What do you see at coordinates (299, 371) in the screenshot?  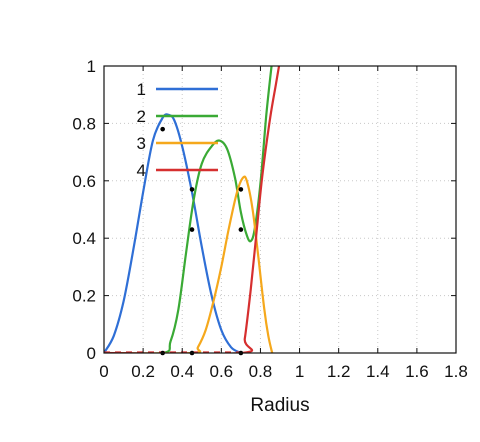 I see `x-tick-label: 1` at bounding box center [299, 371].